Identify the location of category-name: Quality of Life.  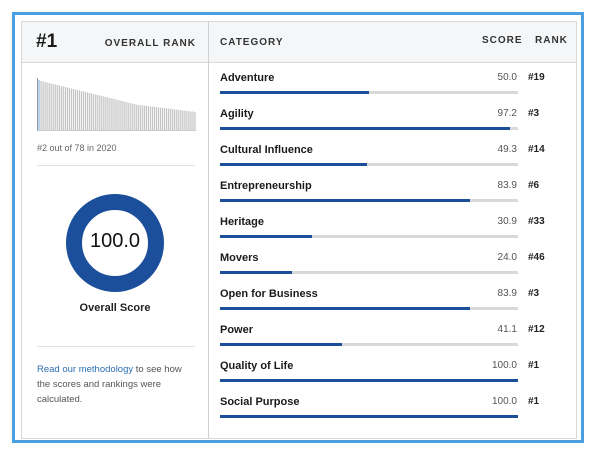
(257, 366).